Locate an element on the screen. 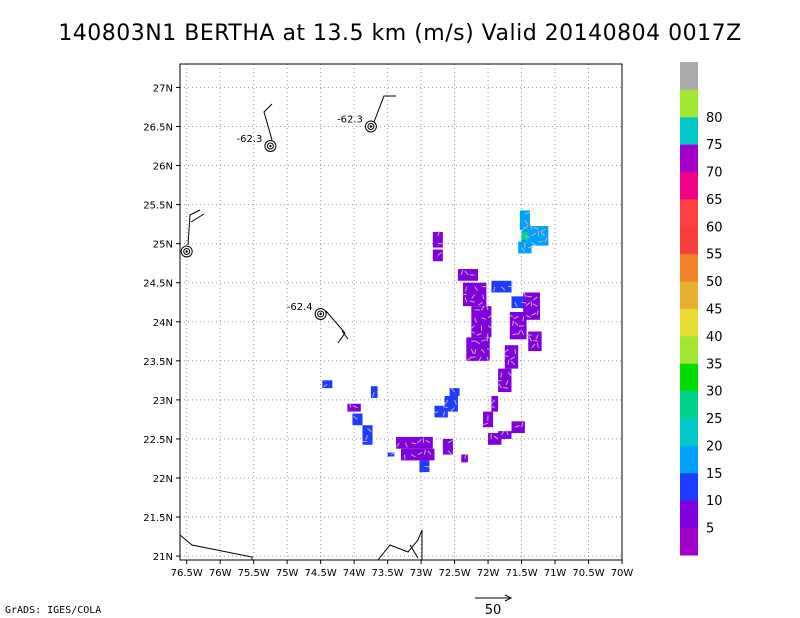  x-tick-label: 75W is located at coordinates (287, 573).